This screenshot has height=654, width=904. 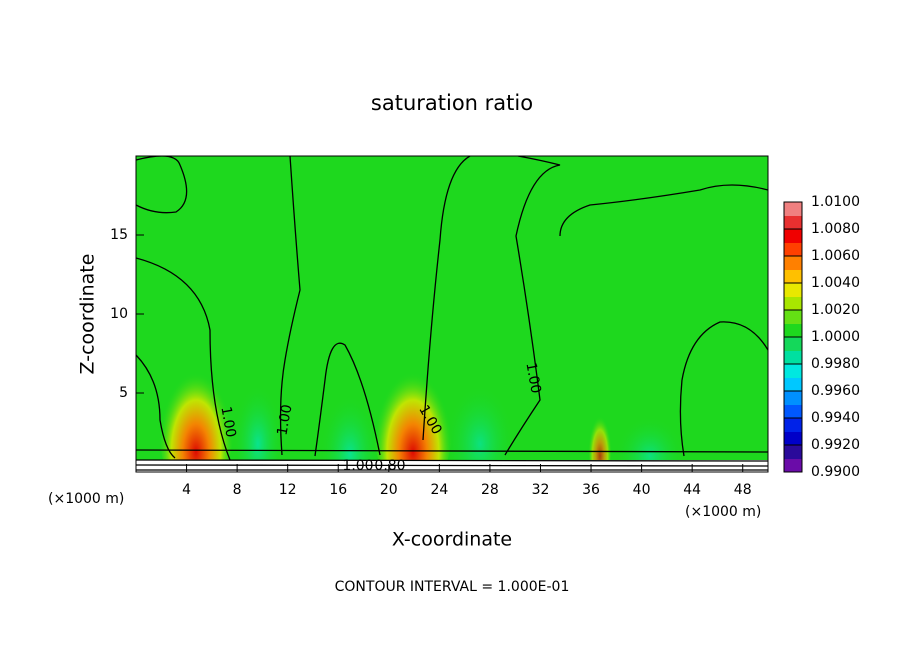 What do you see at coordinates (123, 393) in the screenshot?
I see `y-tick-label: 5` at bounding box center [123, 393].